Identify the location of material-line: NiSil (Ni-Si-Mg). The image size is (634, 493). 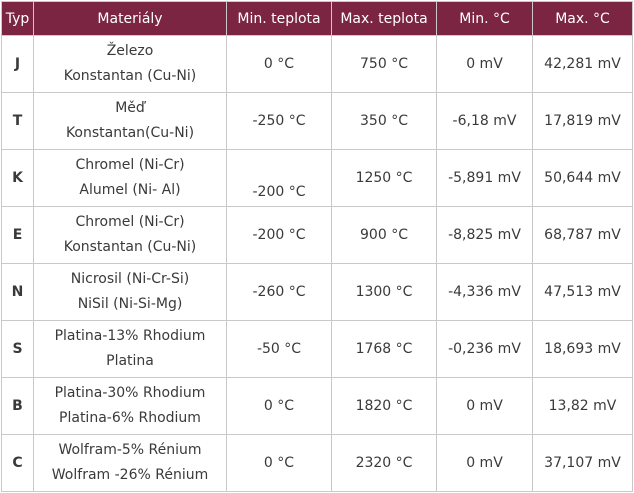
(130, 304).